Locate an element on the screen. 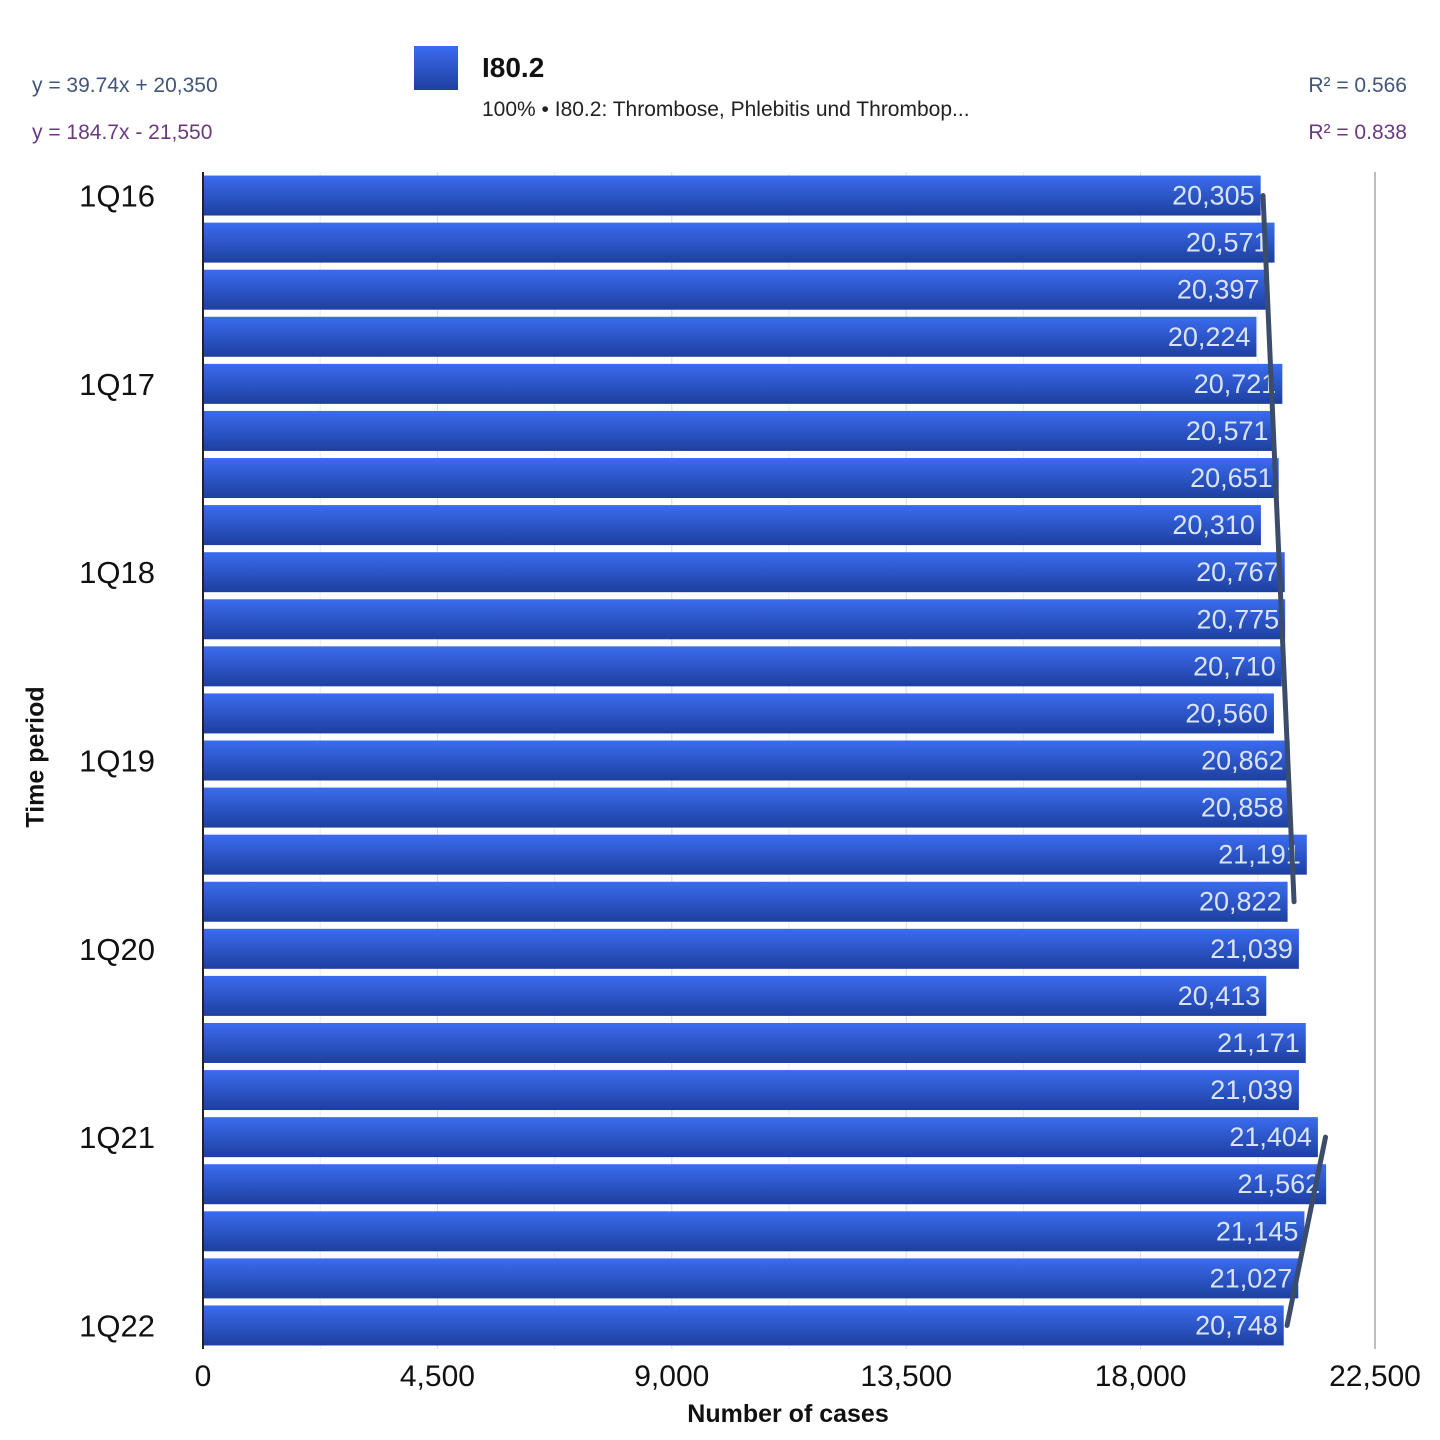 This screenshot has width=1440, height=1440. y-tick-label: 1Q20 is located at coordinates (117, 949).